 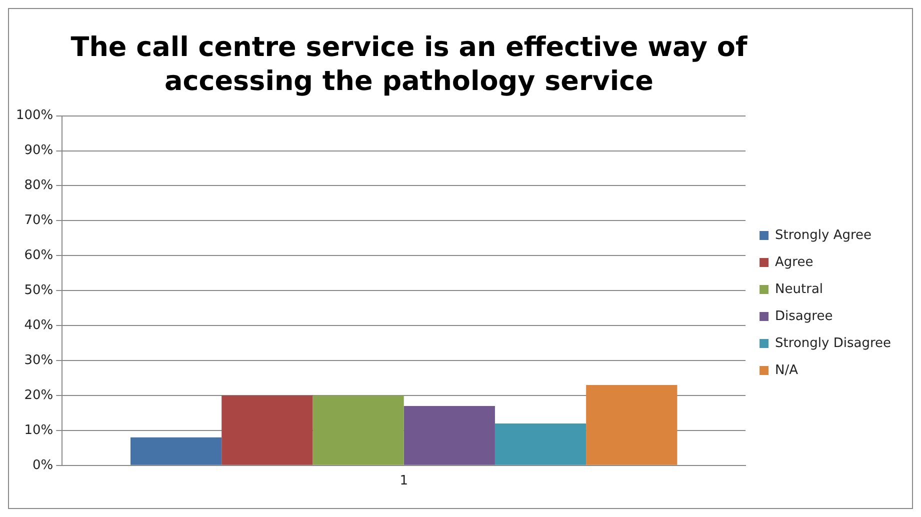 What do you see at coordinates (404, 481) in the screenshot?
I see `x-tick-label: 1` at bounding box center [404, 481].